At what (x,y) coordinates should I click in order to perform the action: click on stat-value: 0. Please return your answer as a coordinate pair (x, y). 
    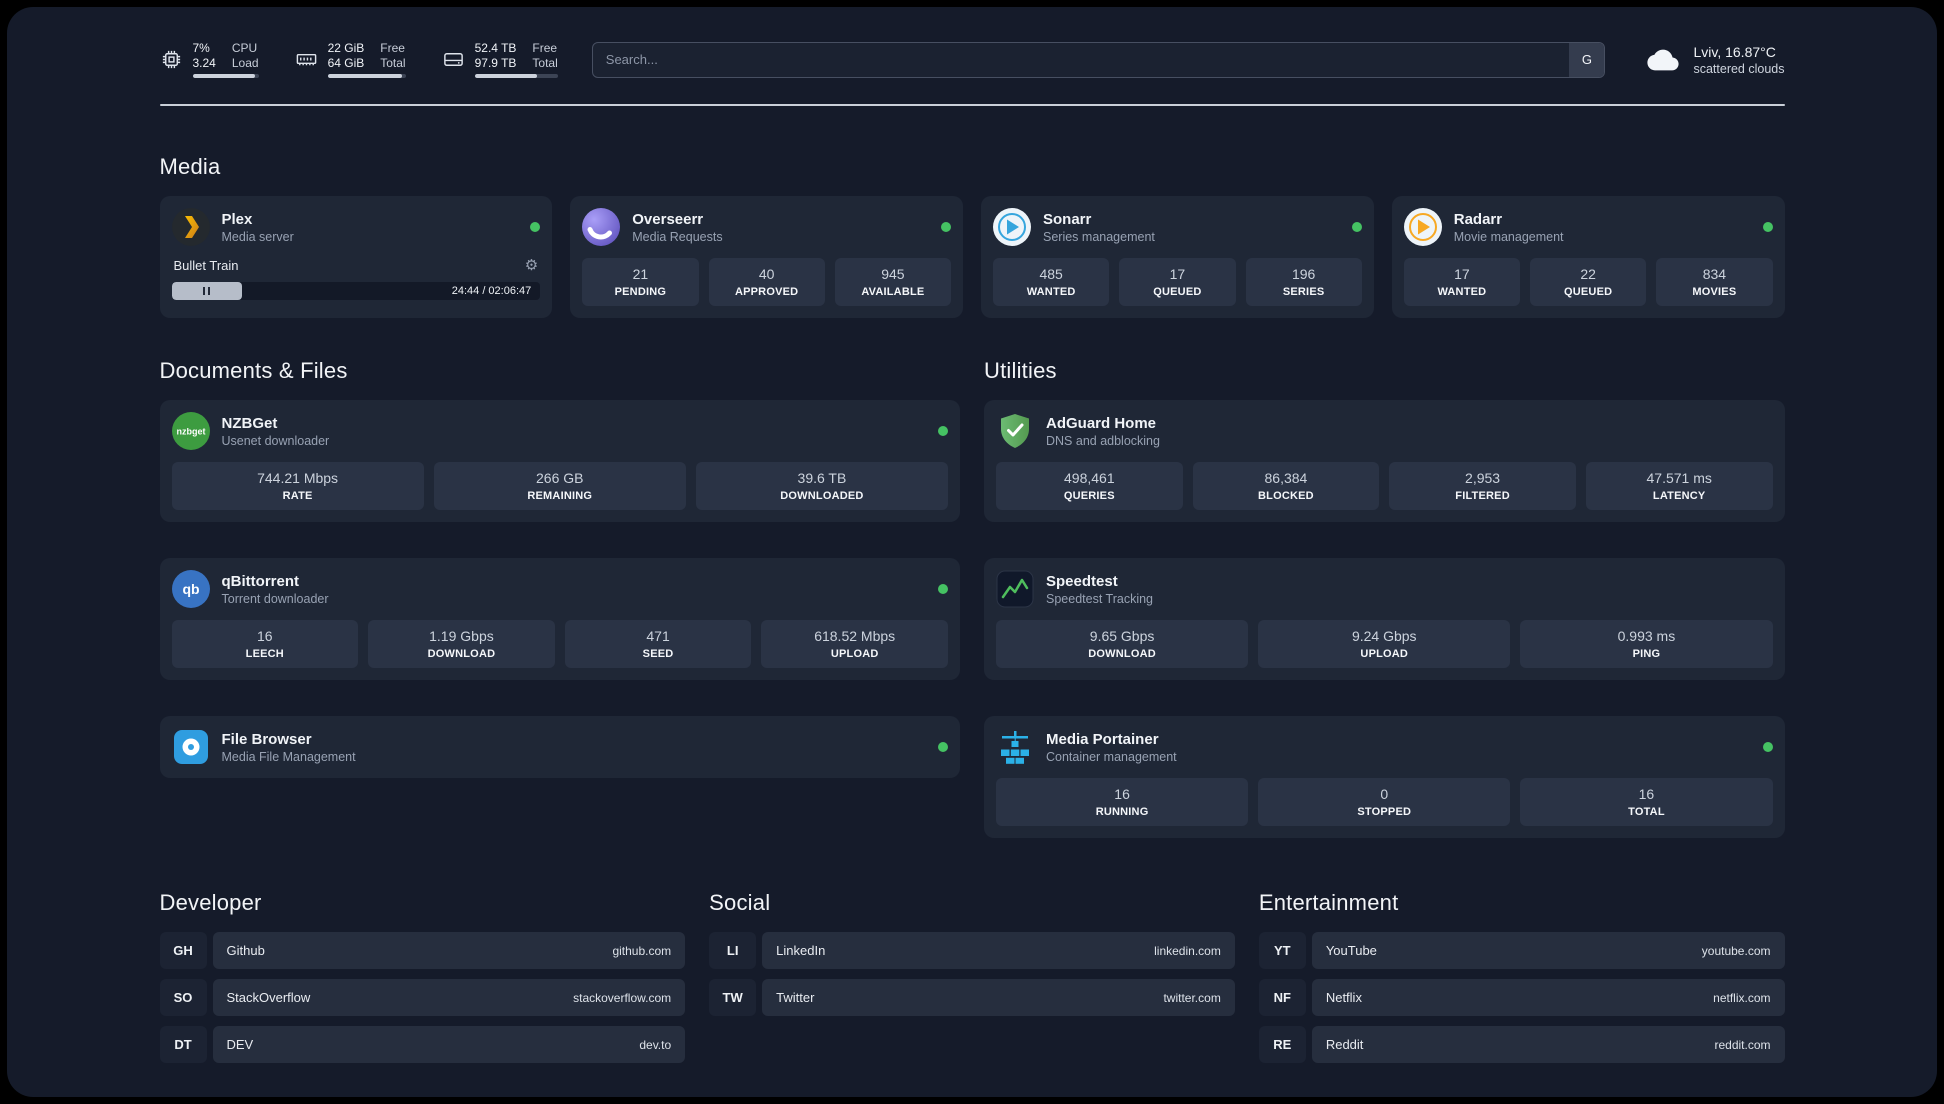
    Looking at the image, I should click on (1384, 794).